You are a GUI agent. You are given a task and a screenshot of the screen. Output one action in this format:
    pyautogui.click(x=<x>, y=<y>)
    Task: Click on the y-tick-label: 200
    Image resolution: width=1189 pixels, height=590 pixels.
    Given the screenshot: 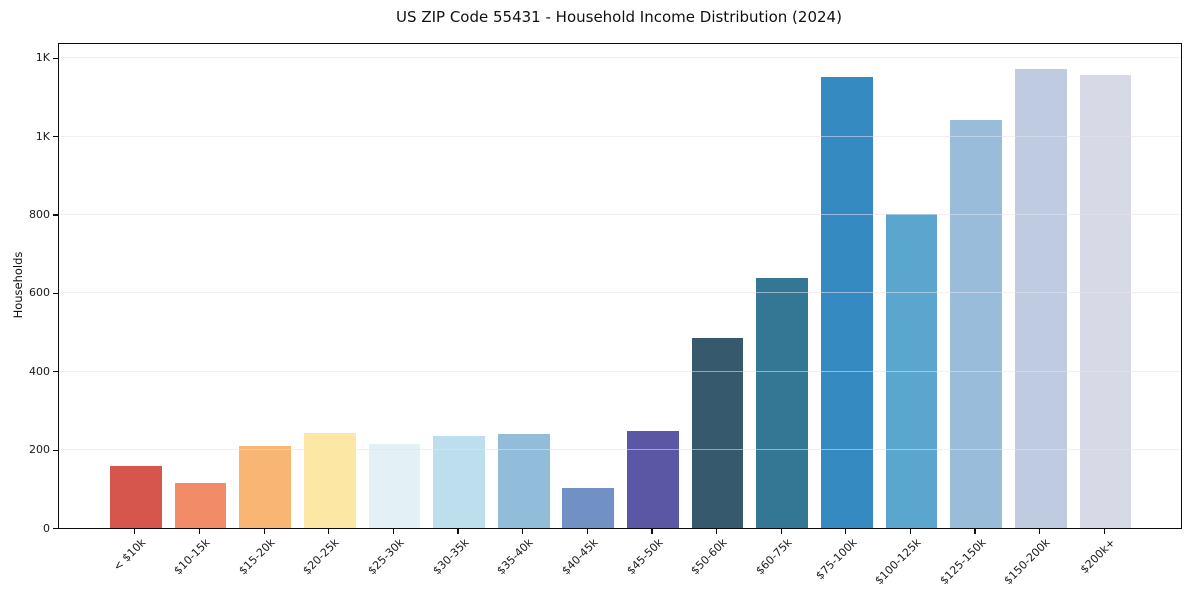 What is the action you would take?
    pyautogui.click(x=39, y=450)
    